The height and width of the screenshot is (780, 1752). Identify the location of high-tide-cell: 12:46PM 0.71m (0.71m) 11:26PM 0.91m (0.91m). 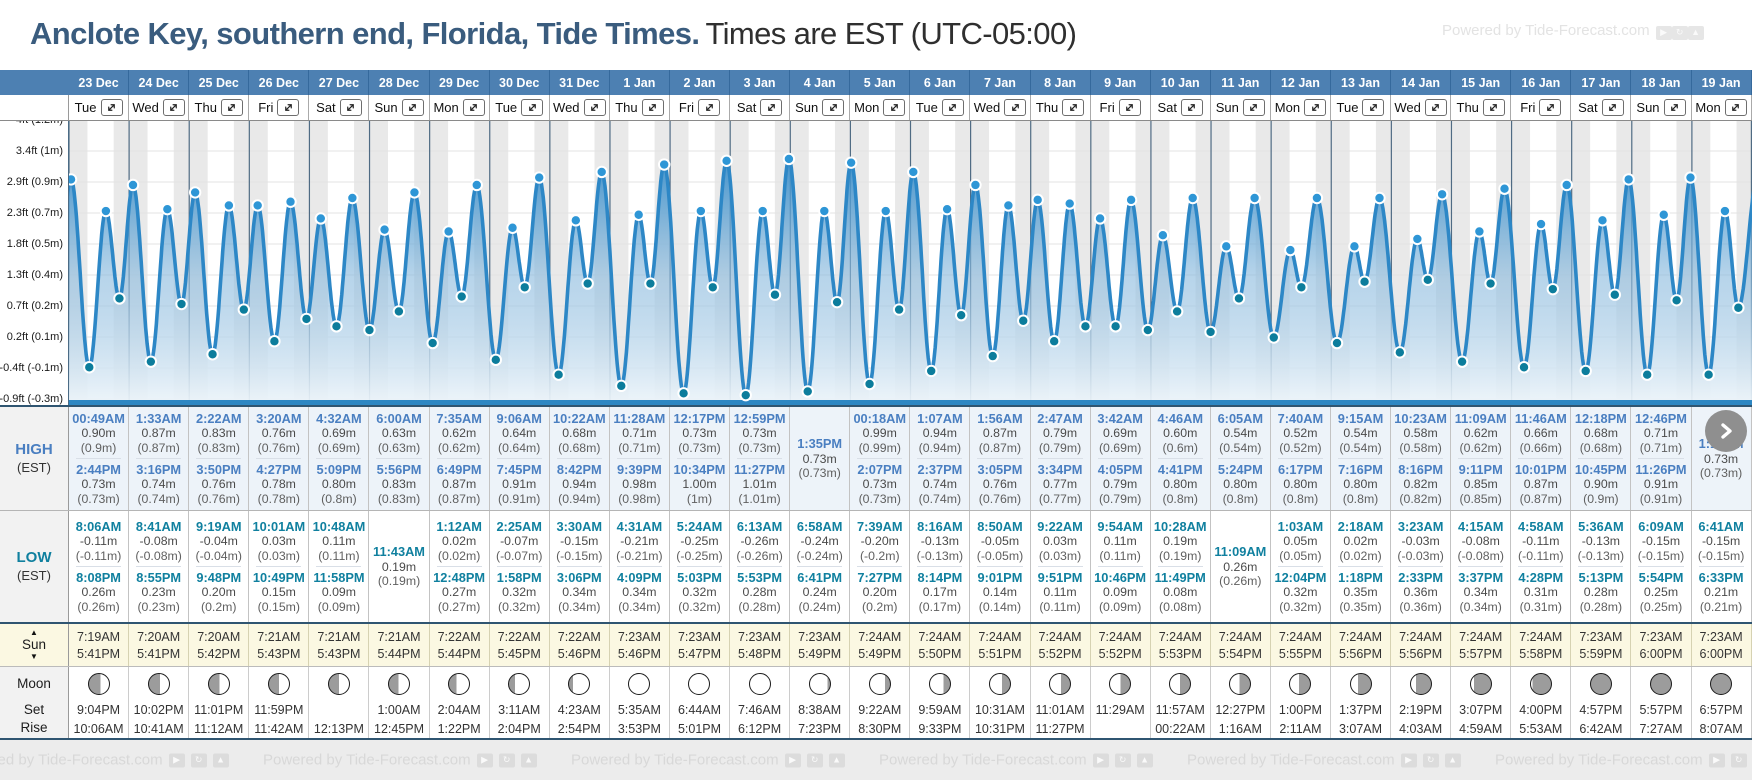
(1661, 458).